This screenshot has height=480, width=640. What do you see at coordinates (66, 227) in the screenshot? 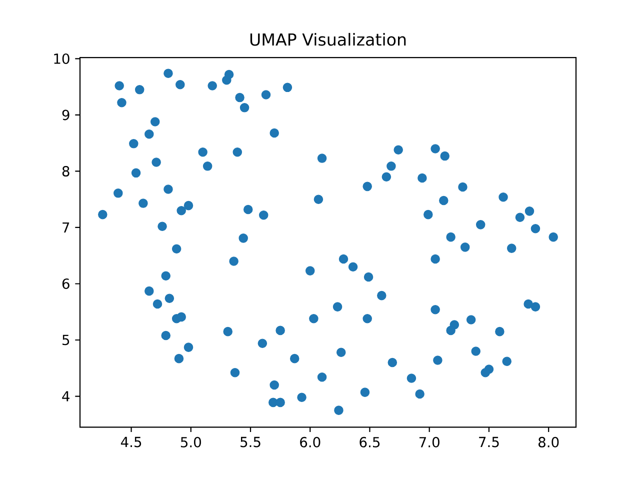
I see `y-tick-label: 7` at bounding box center [66, 227].